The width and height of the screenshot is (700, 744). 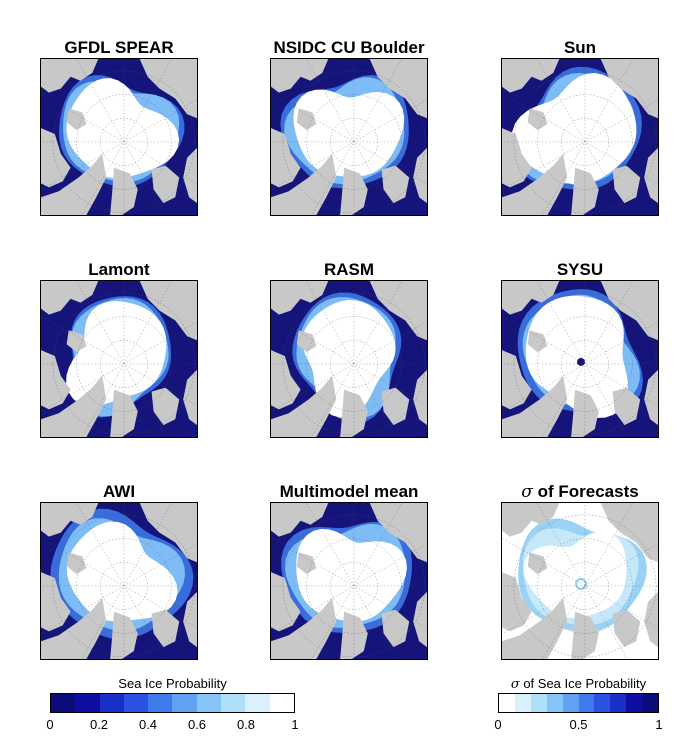 I want to click on colorbar-tick-label: 0.4, so click(x=148, y=724).